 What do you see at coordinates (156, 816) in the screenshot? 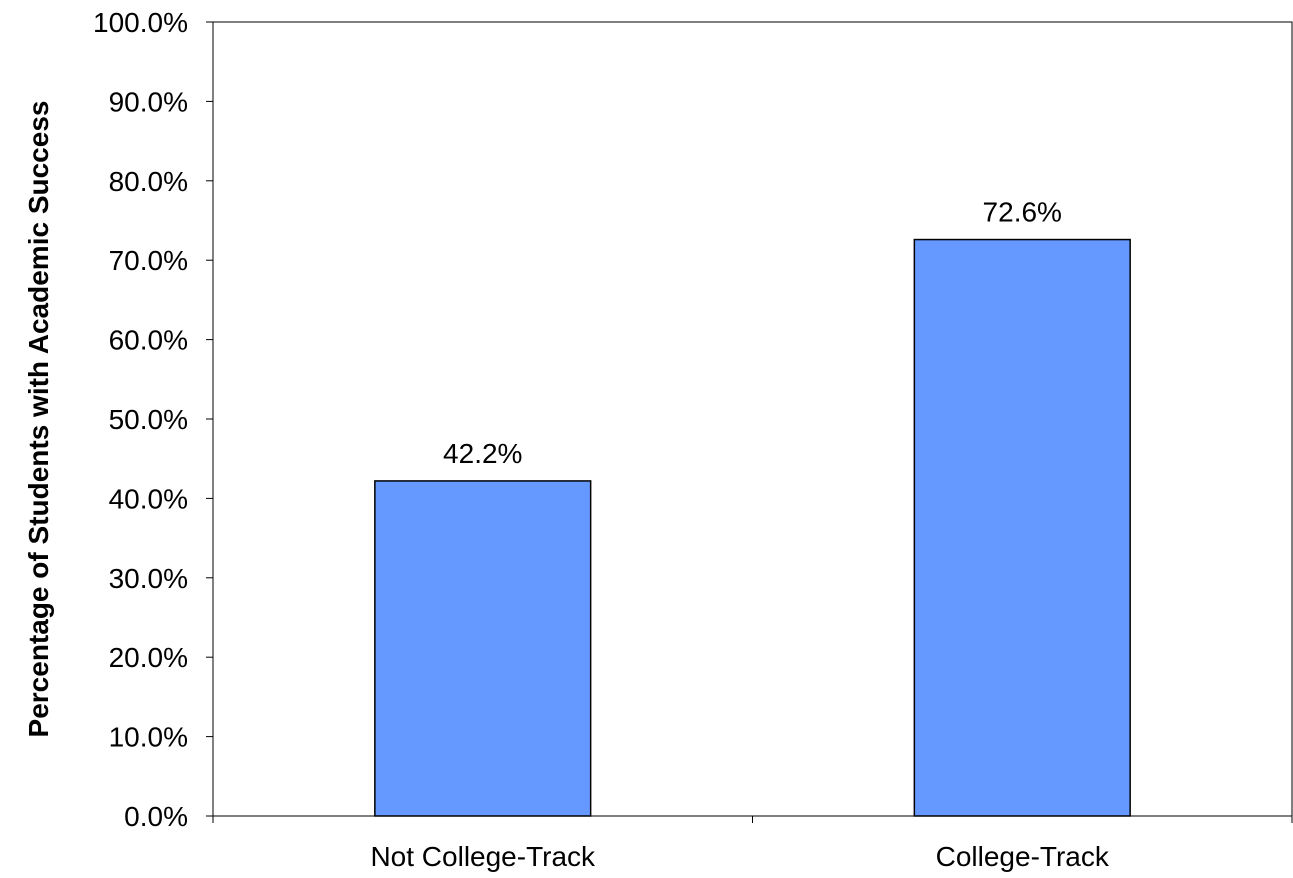
I see `y-tick-label: 0.0%` at bounding box center [156, 816].